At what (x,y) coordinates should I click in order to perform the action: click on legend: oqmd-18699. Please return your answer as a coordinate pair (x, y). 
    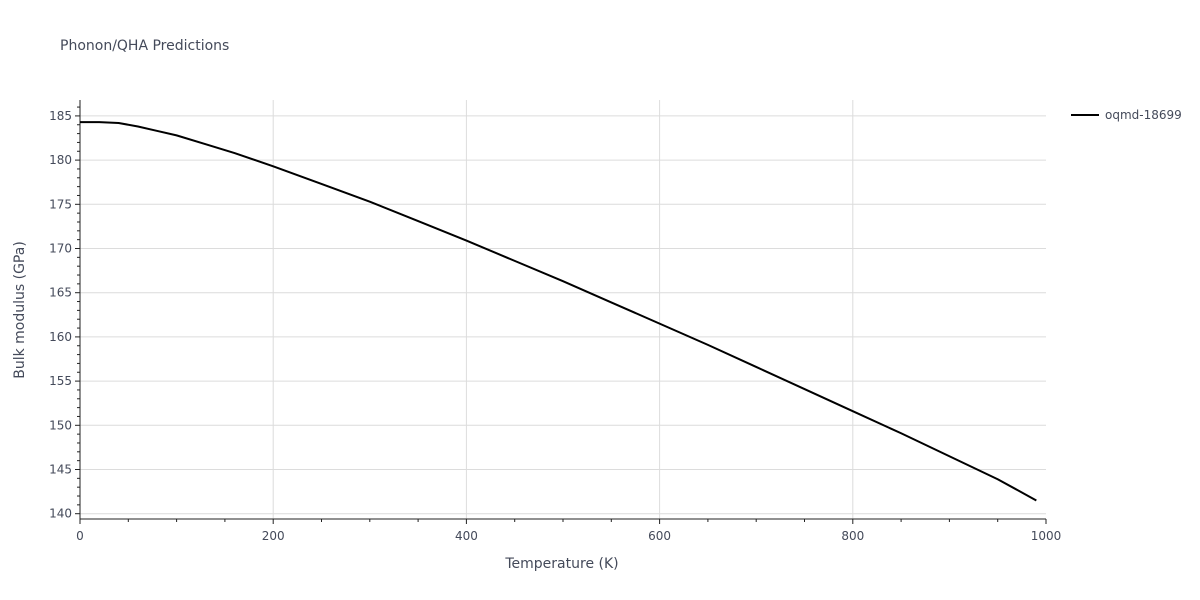
    Looking at the image, I should click on (1126, 115).